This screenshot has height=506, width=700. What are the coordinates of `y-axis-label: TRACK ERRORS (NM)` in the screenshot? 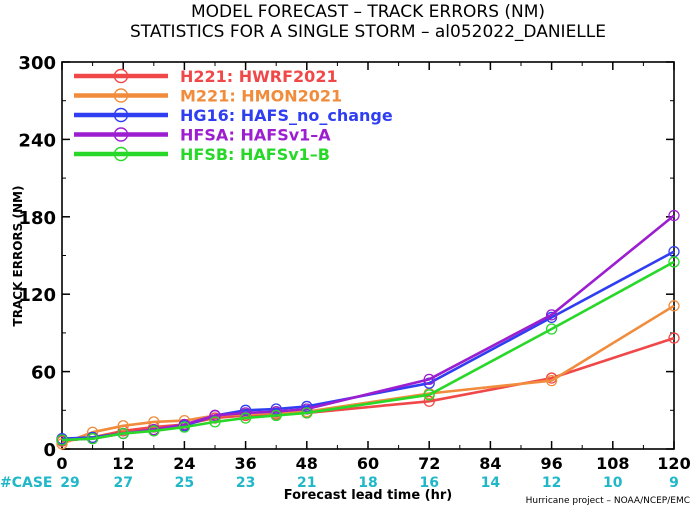 It's located at (18, 256).